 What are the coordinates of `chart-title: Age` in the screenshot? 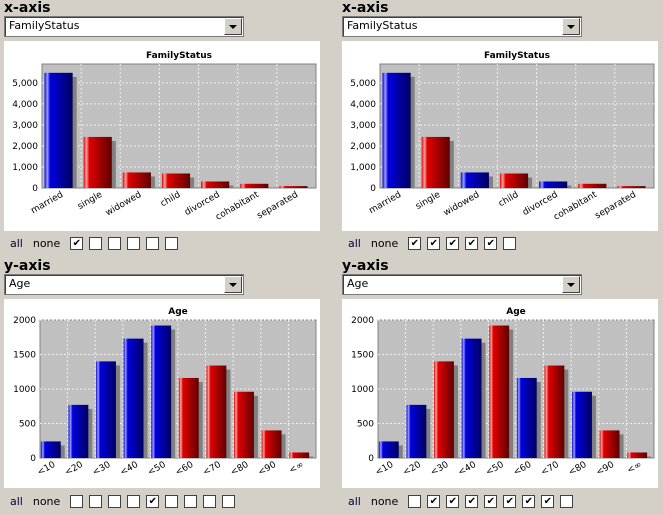 It's located at (516, 312).